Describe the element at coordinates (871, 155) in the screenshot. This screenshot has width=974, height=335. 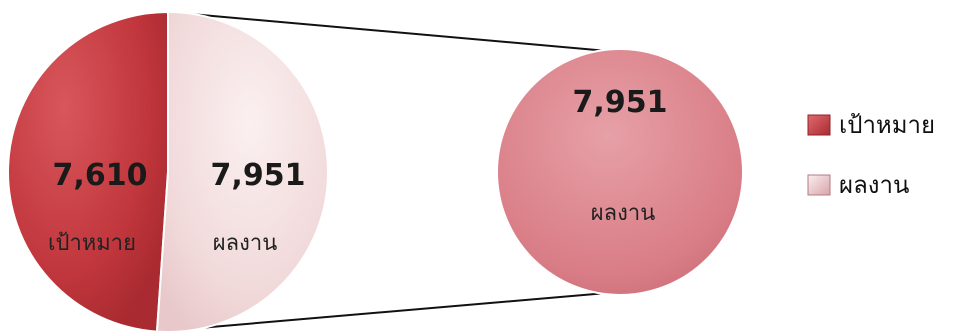
I see `legend: เป้าหมาย ผลงาน` at that location.